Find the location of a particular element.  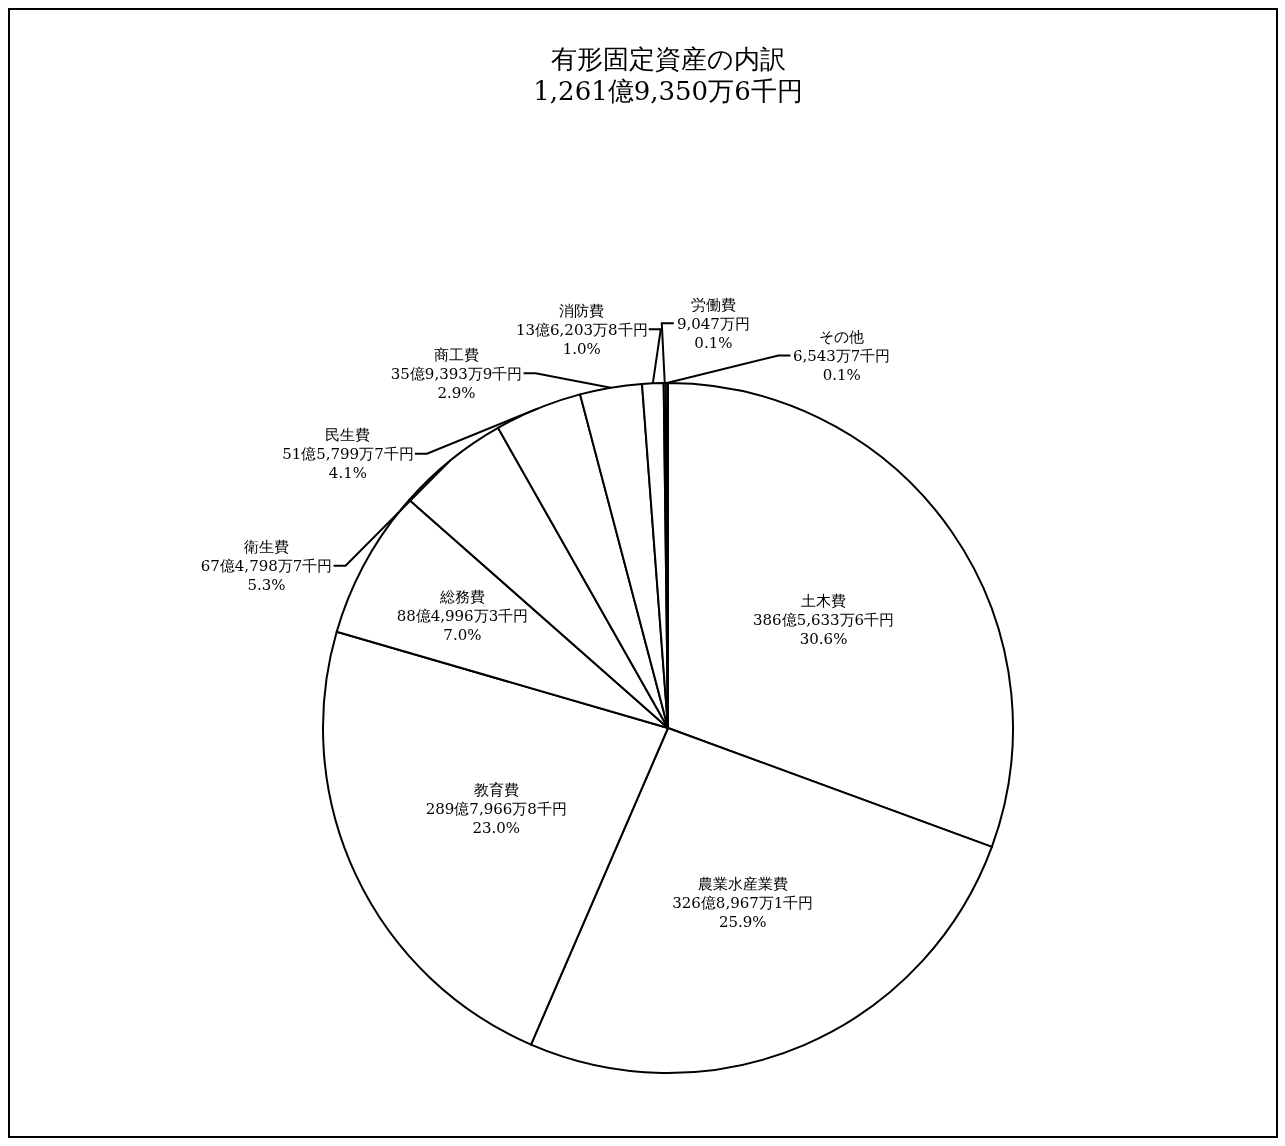

slice-label: 衛生費 is located at coordinates (267, 547).